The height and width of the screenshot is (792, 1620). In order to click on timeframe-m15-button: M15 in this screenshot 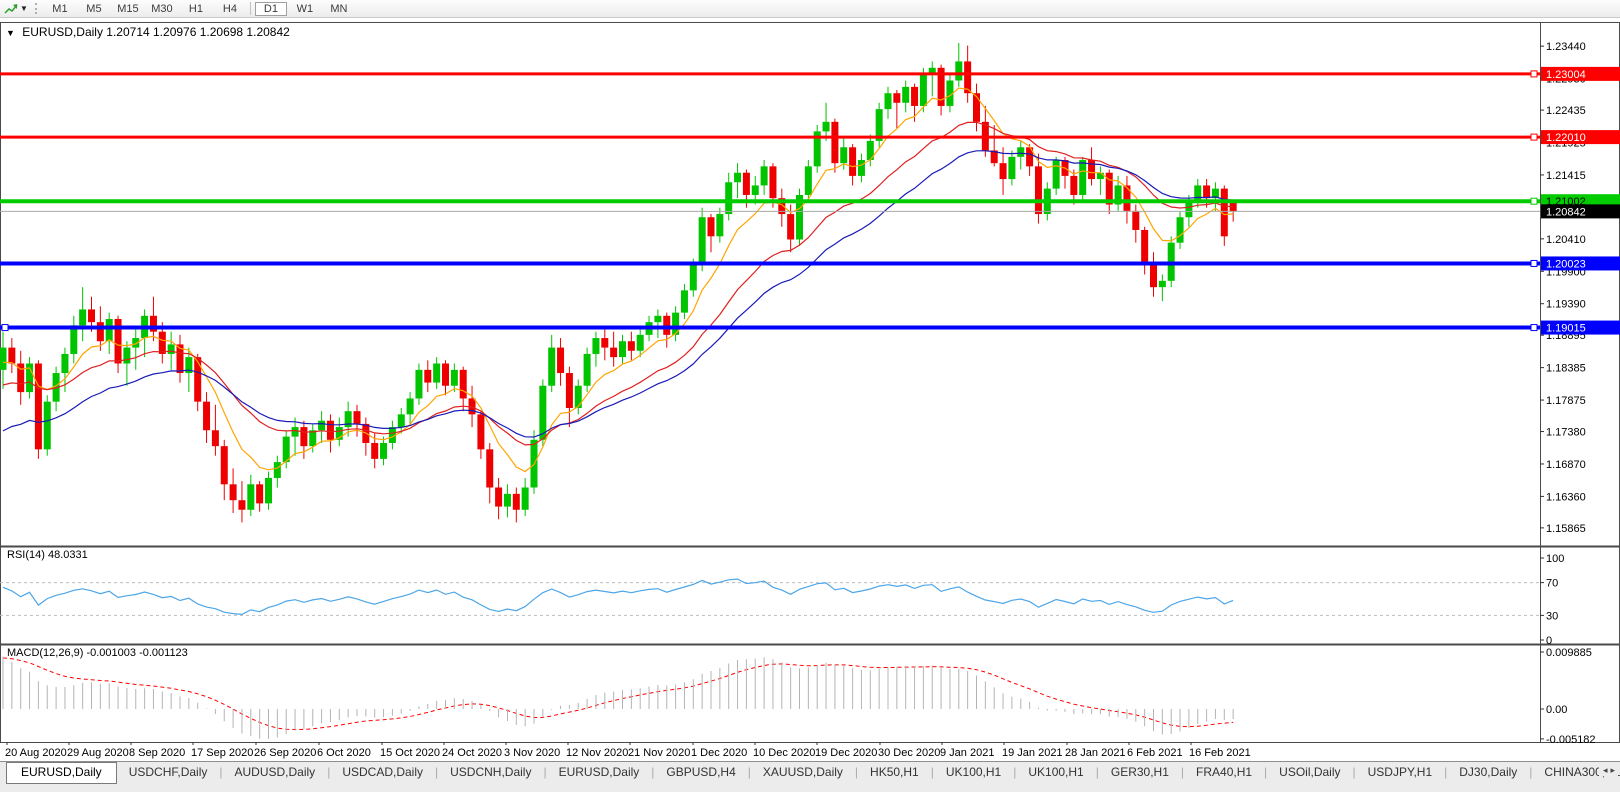, I will do `click(128, 8)`.